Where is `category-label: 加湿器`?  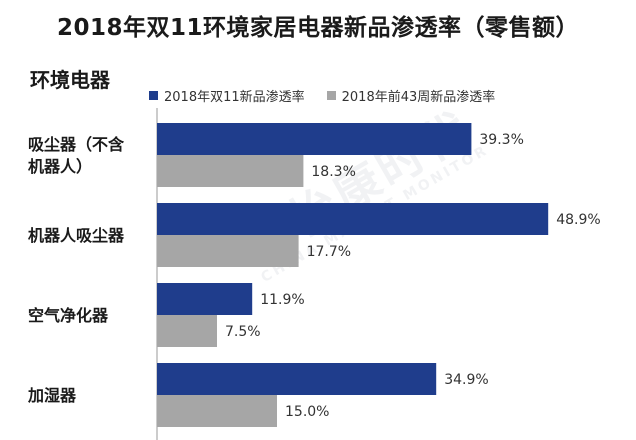
category-label: 加湿器 is located at coordinates (52, 395).